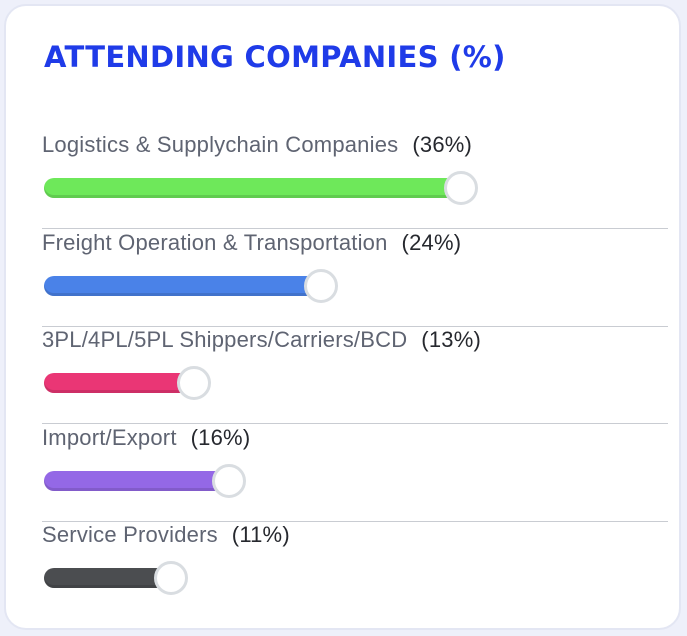  I want to click on category-label: 3PL/4PL/5PL Shippers/Carriers/BCD, so click(225, 339).